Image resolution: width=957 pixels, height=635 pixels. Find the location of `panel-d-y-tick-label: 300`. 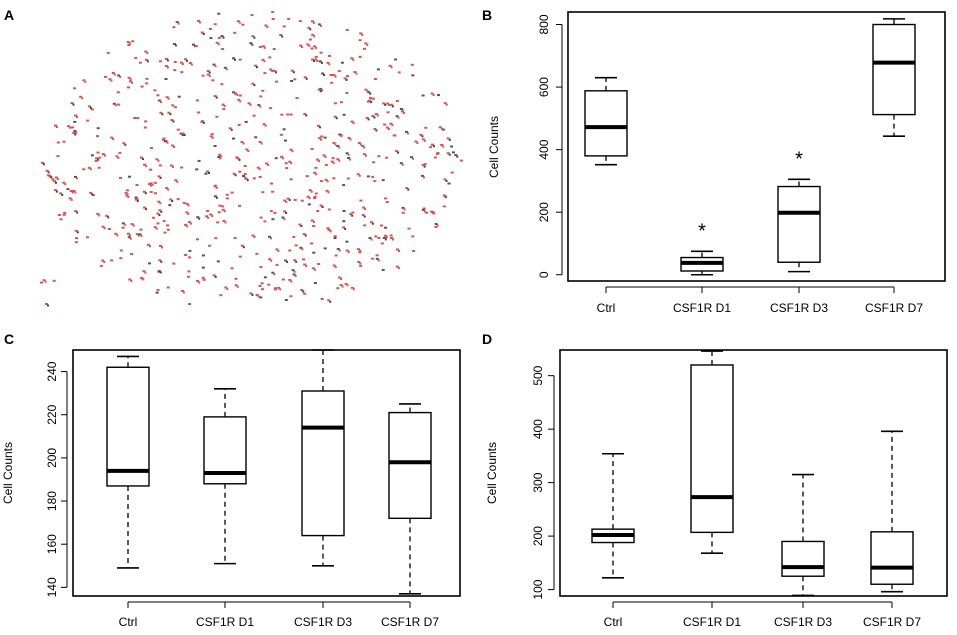

panel-d-y-tick-label: 300 is located at coordinates (538, 482).